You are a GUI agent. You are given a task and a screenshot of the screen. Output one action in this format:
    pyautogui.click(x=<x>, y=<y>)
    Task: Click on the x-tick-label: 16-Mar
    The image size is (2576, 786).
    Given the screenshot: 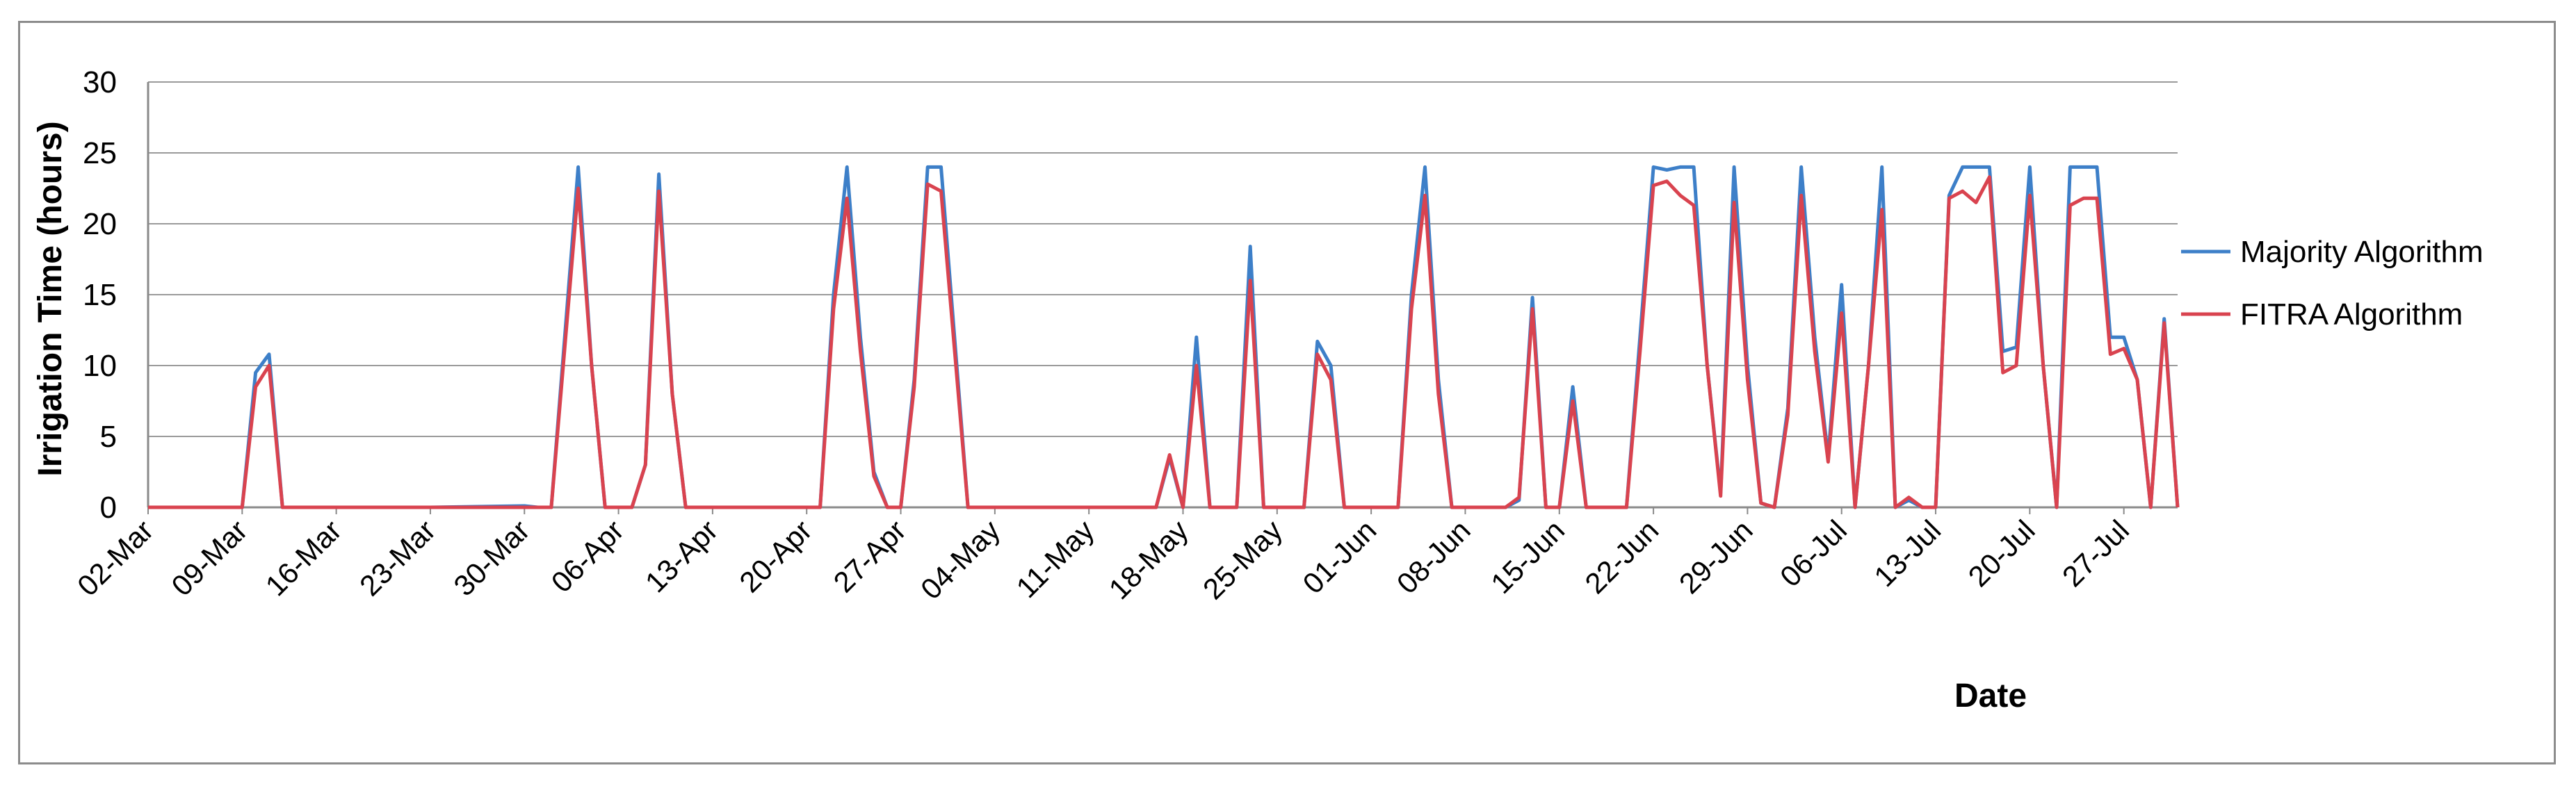 What is the action you would take?
    pyautogui.click(x=303, y=558)
    